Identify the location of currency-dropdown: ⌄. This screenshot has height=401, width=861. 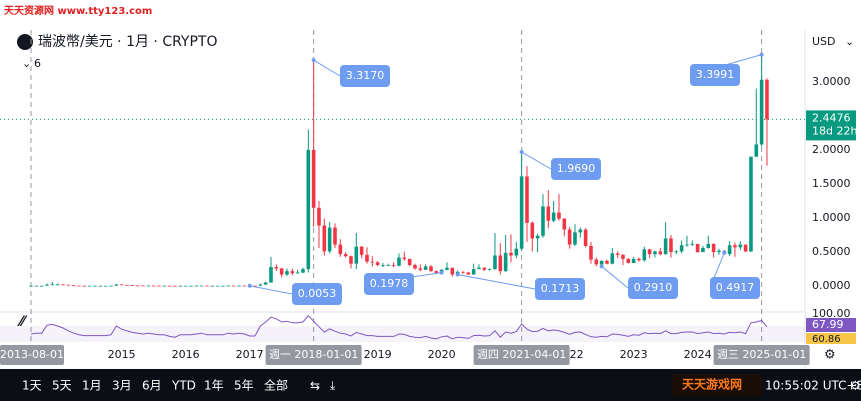
(849, 41).